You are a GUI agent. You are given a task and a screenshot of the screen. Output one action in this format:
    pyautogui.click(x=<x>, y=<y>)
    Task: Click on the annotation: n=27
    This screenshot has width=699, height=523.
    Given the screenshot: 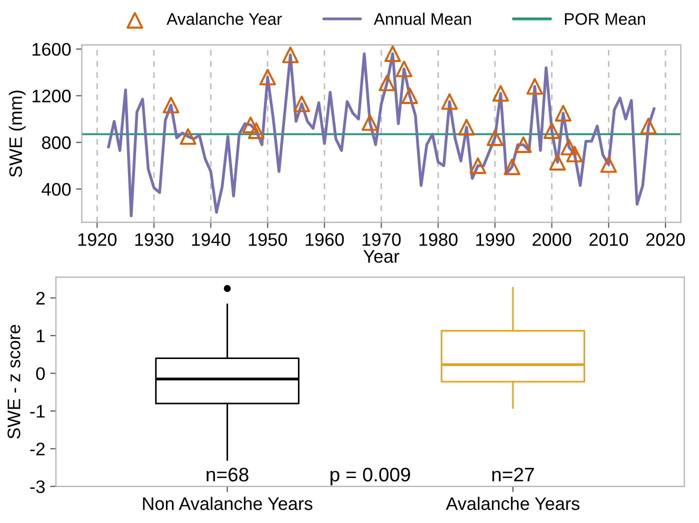 What is the action you would take?
    pyautogui.click(x=513, y=475)
    